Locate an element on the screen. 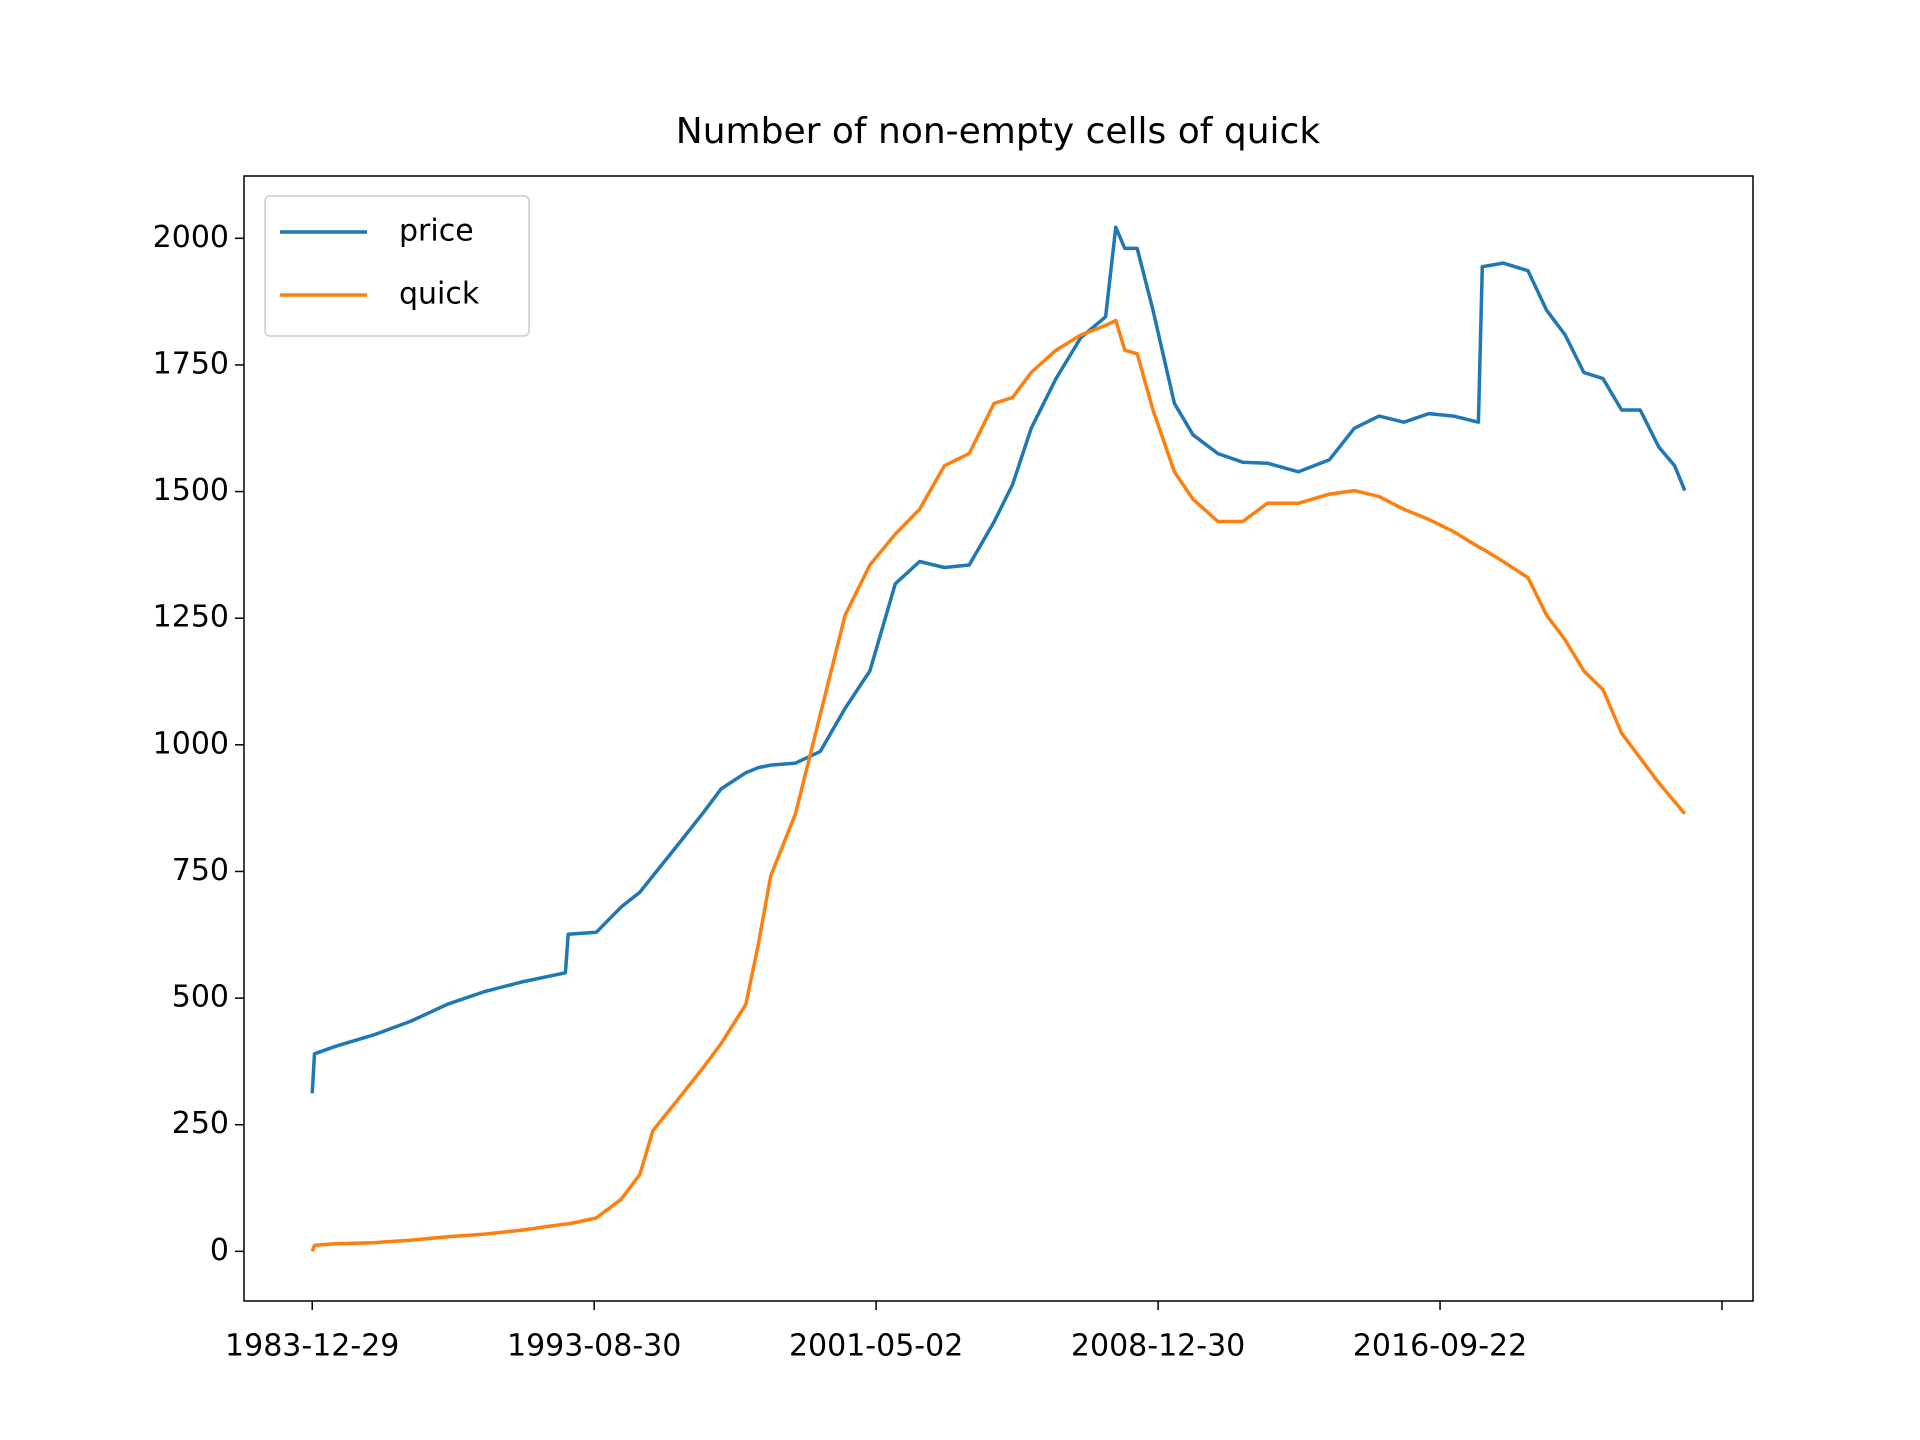 This screenshot has width=1920, height=1440. x-tick-label: 2016-09-22 is located at coordinates (1440, 1346).